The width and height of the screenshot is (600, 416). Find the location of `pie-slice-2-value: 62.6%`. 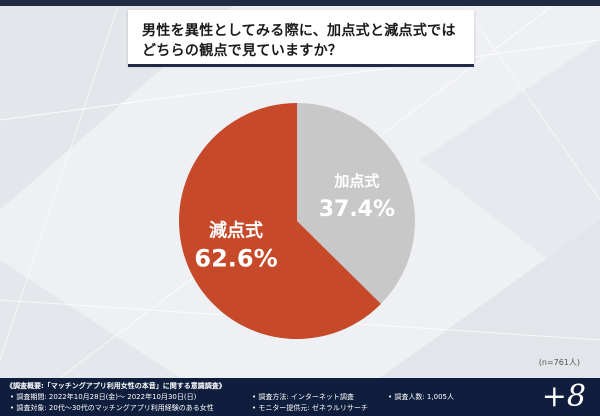

pie-slice-2-value: 62.6% is located at coordinates (235, 258).